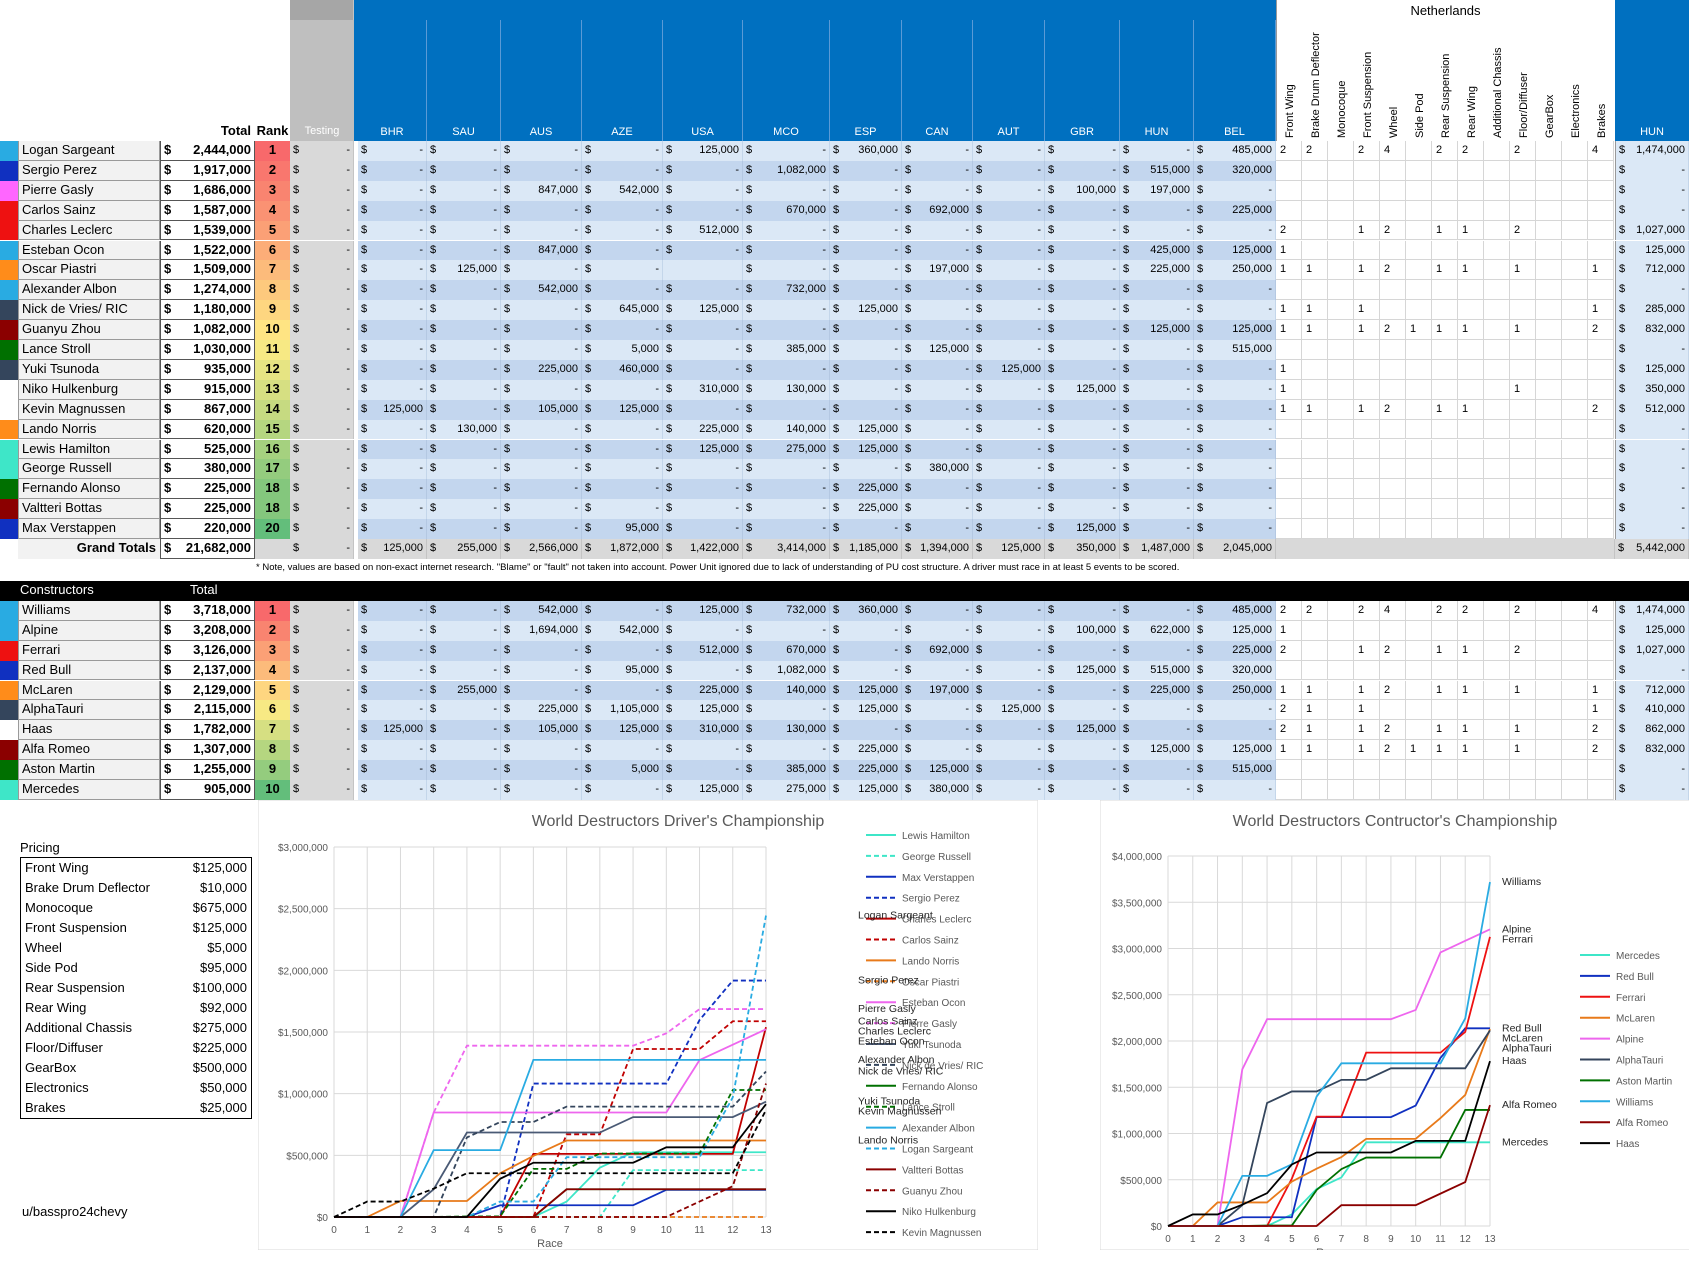  Describe the element at coordinates (207, 710) in the screenshot. I see `constructor-total: $2,115,000` at that location.